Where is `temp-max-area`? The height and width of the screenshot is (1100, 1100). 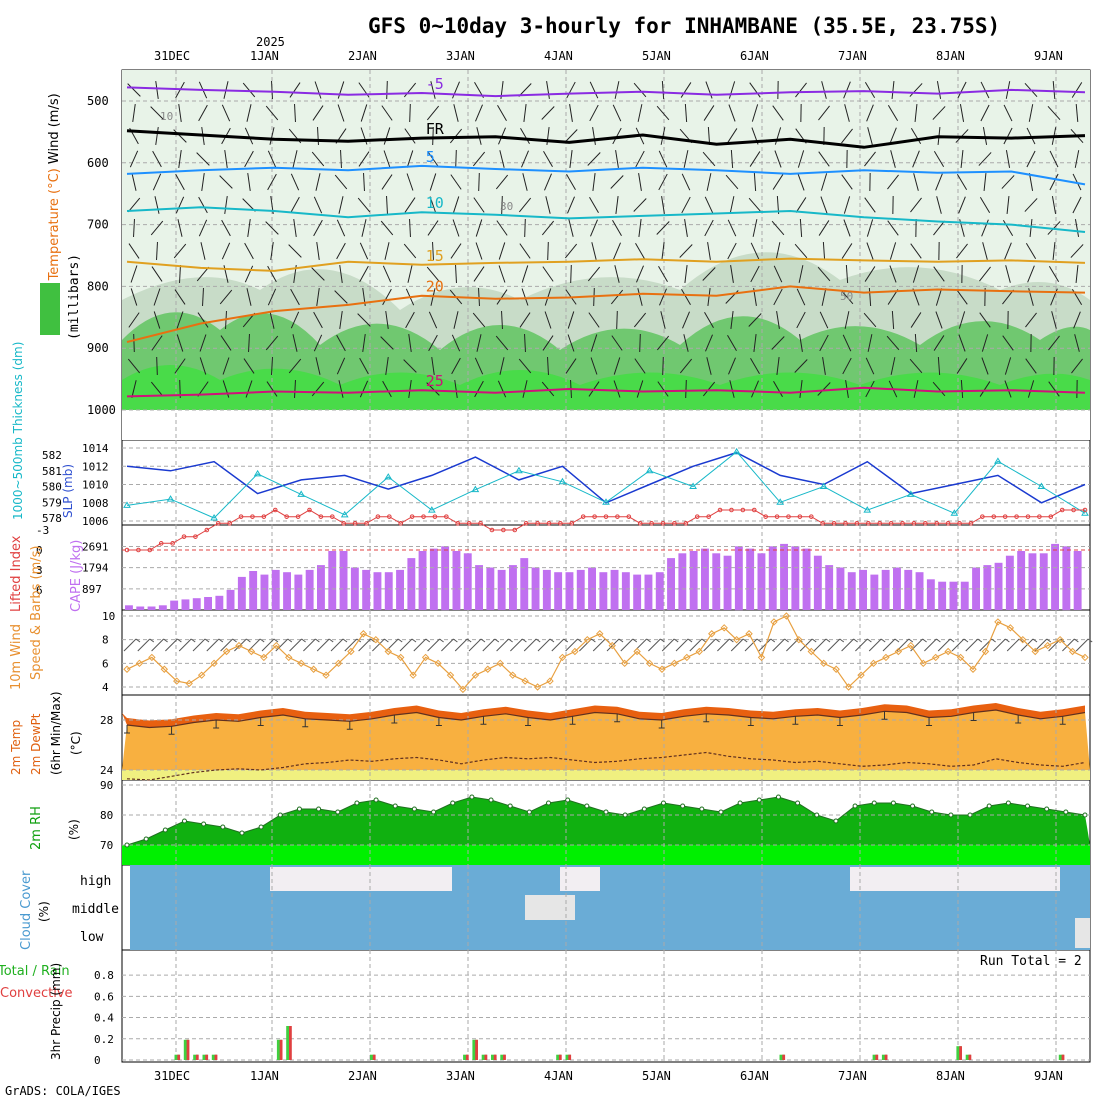
temp-max-area is located at coordinates (603, 715).